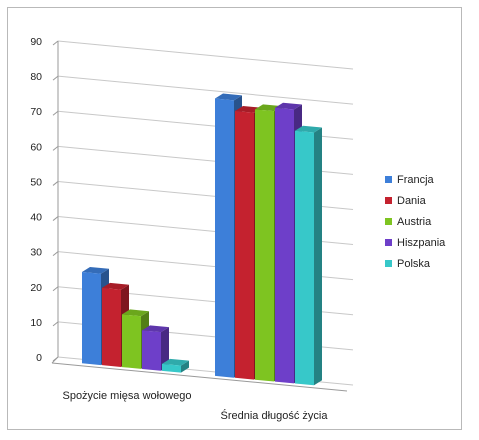  Describe the element at coordinates (36, 77) in the screenshot. I see `y-tick-label-80: 80` at that location.